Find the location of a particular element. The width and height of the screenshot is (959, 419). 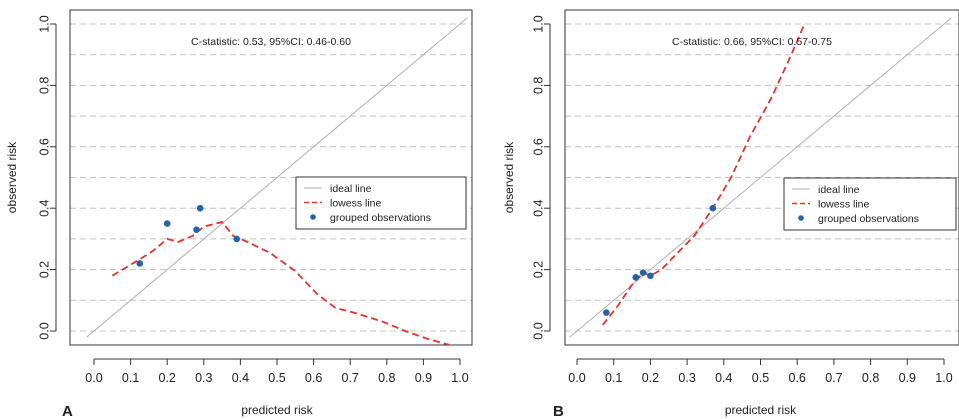

panel-label: B is located at coordinates (558, 411).